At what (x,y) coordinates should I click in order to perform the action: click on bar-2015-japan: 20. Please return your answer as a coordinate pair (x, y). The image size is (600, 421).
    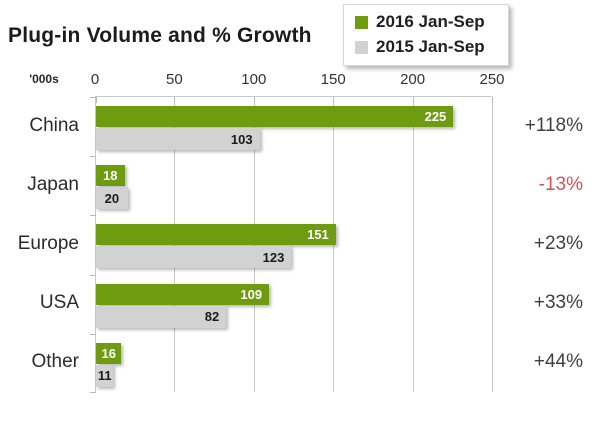
    Looking at the image, I should click on (112, 198).